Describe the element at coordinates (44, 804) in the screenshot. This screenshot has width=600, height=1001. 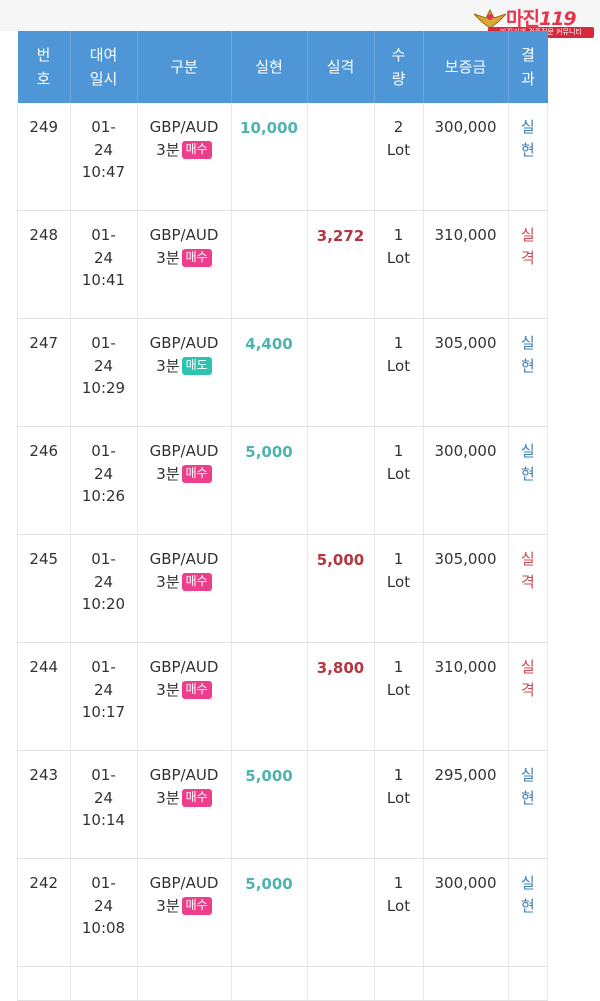
I see `cell-no: 243` at that location.